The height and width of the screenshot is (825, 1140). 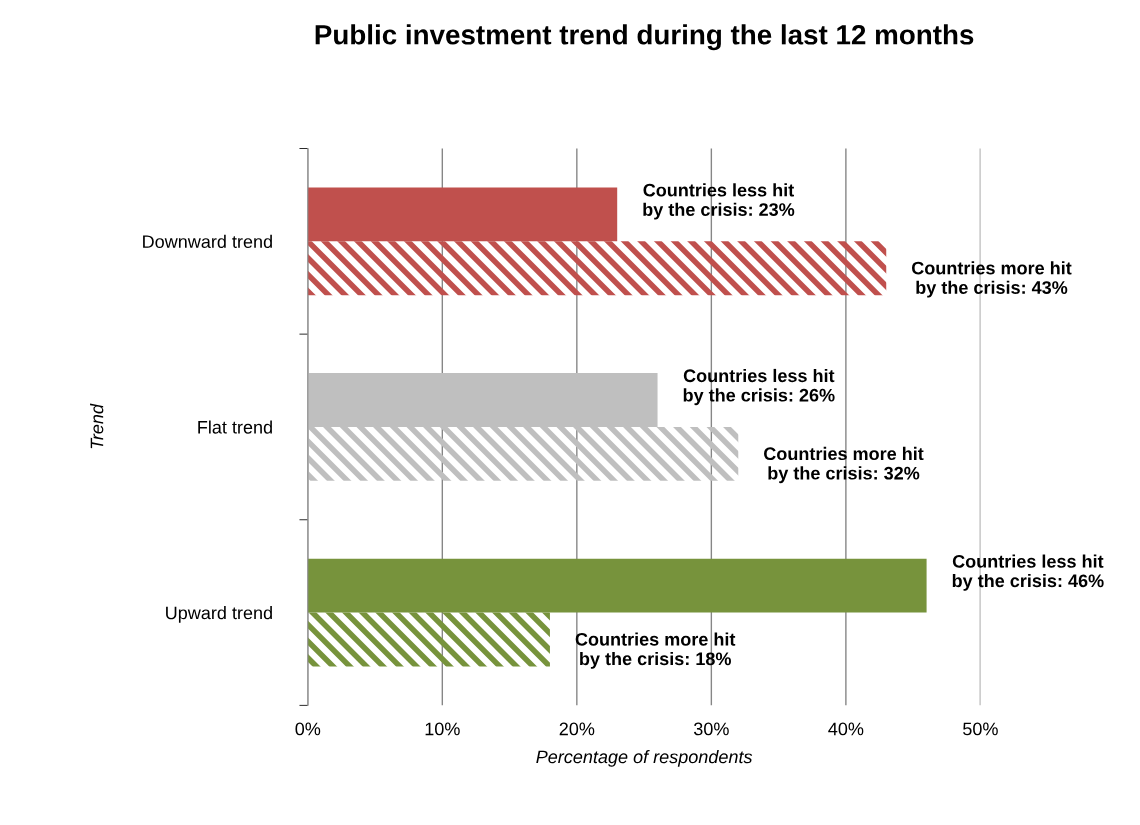 I want to click on y-tick-label: Flat trend, so click(x=235, y=427).